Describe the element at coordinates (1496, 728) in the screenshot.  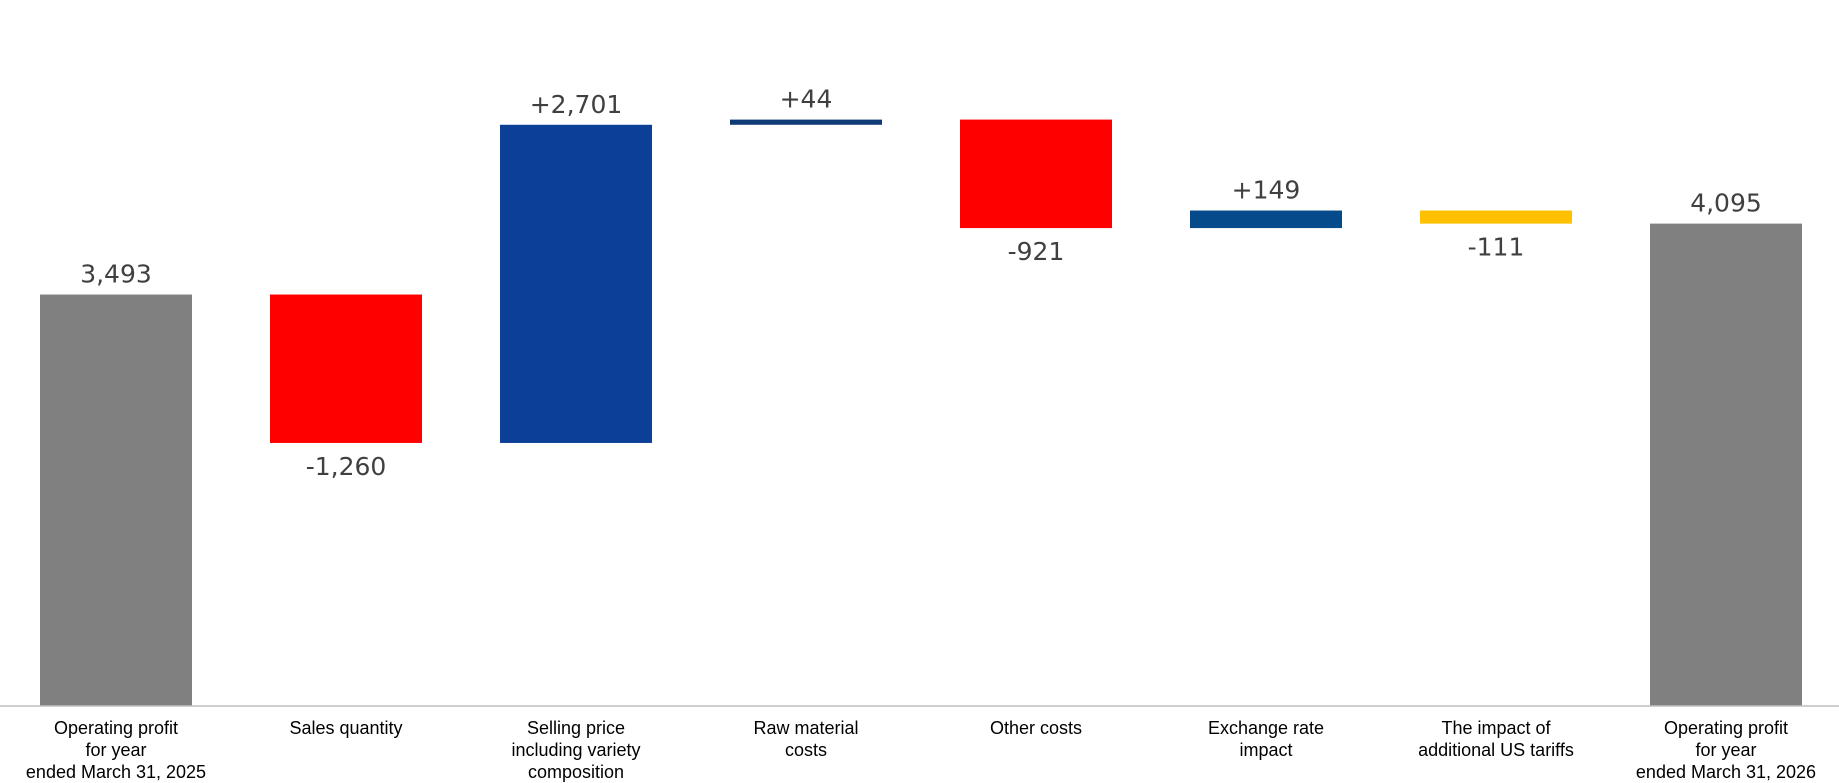
I see `category-label-line: The impact of` at that location.